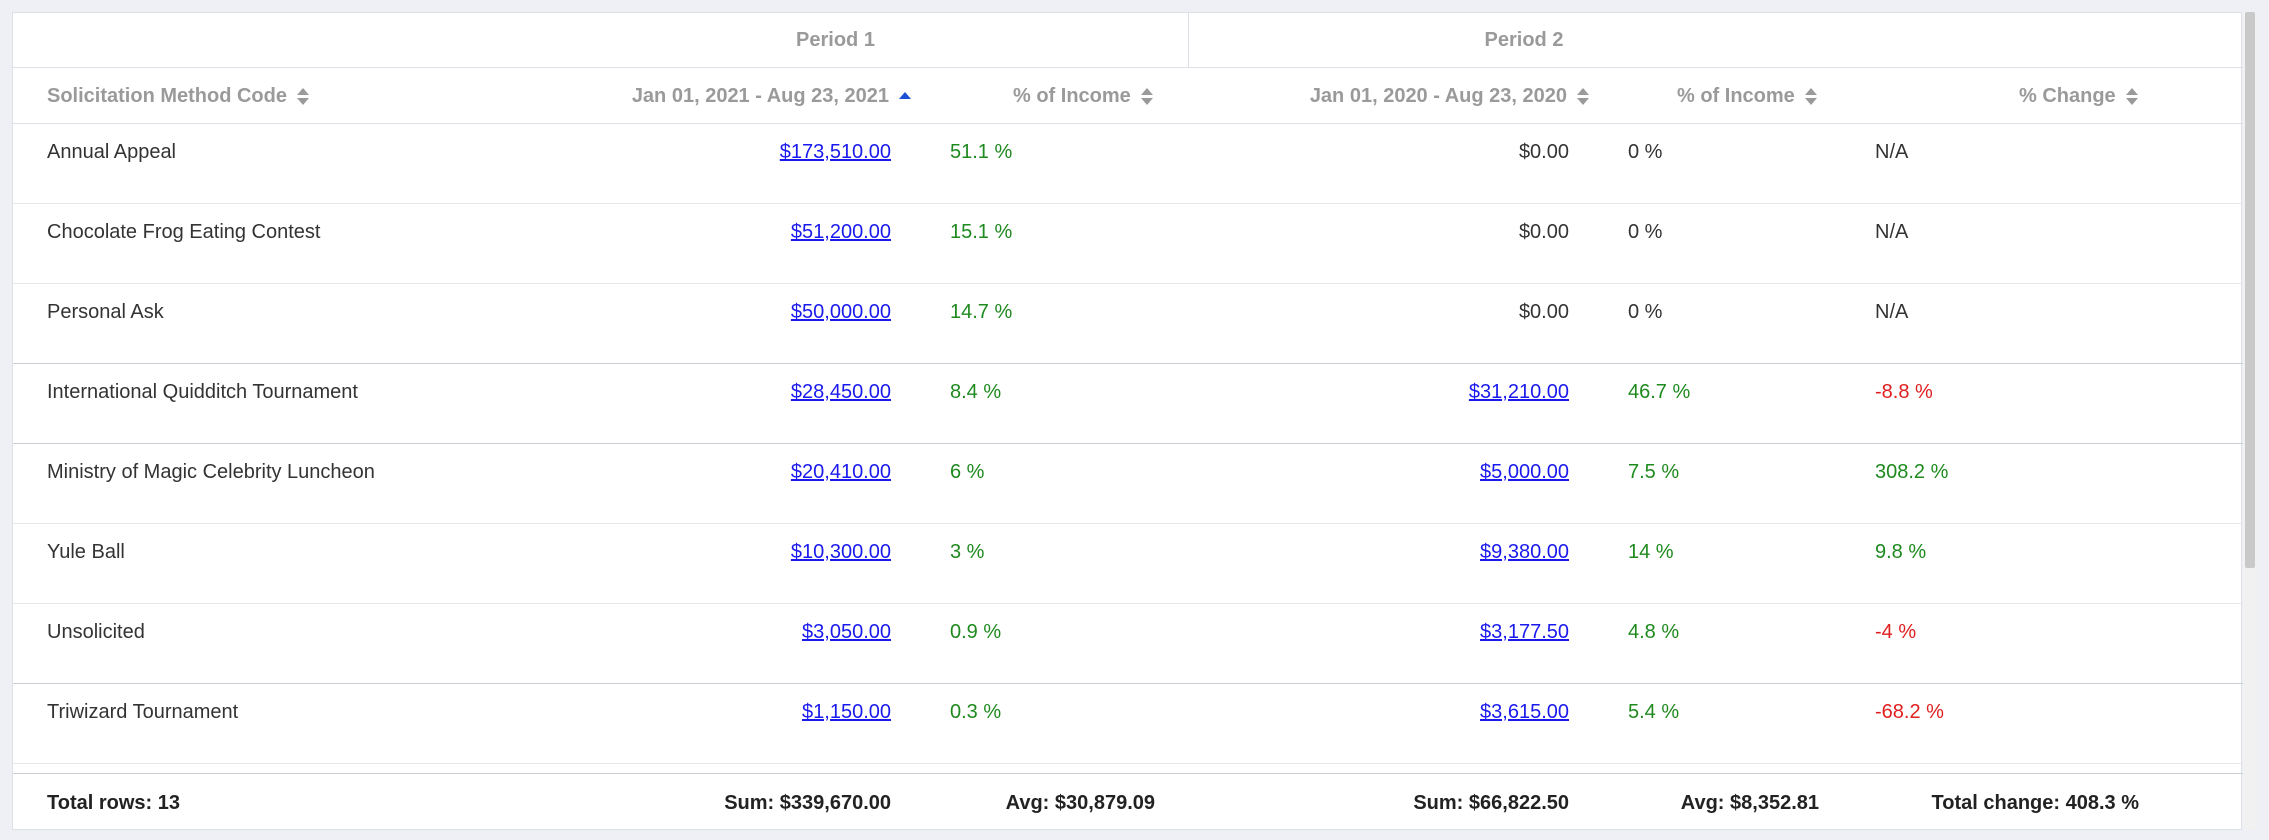  I want to click on period-1-pct: 0.3 %, so click(976, 712).